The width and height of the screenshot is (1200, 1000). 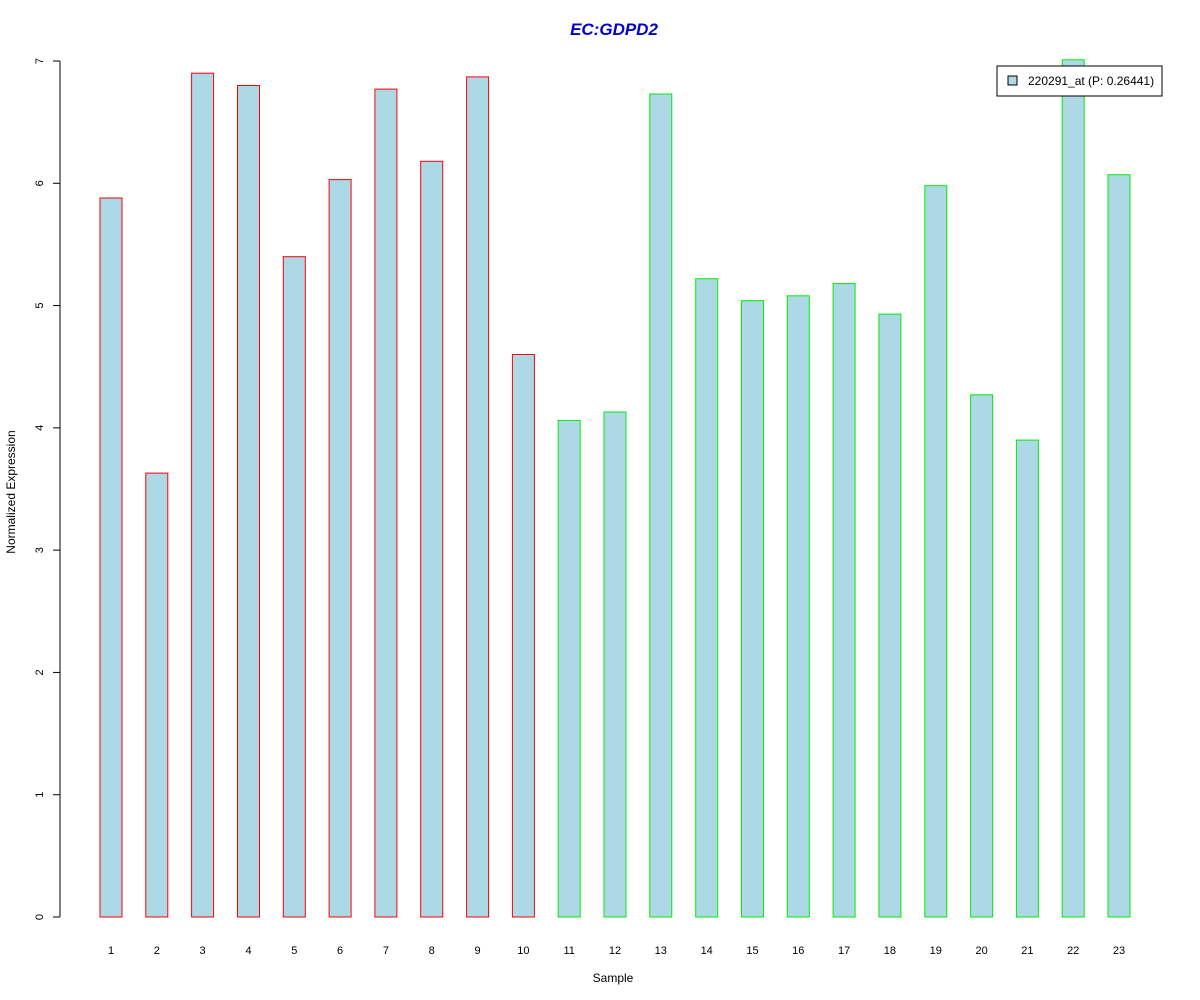 I want to click on x-tick-label: 19, so click(x=936, y=951).